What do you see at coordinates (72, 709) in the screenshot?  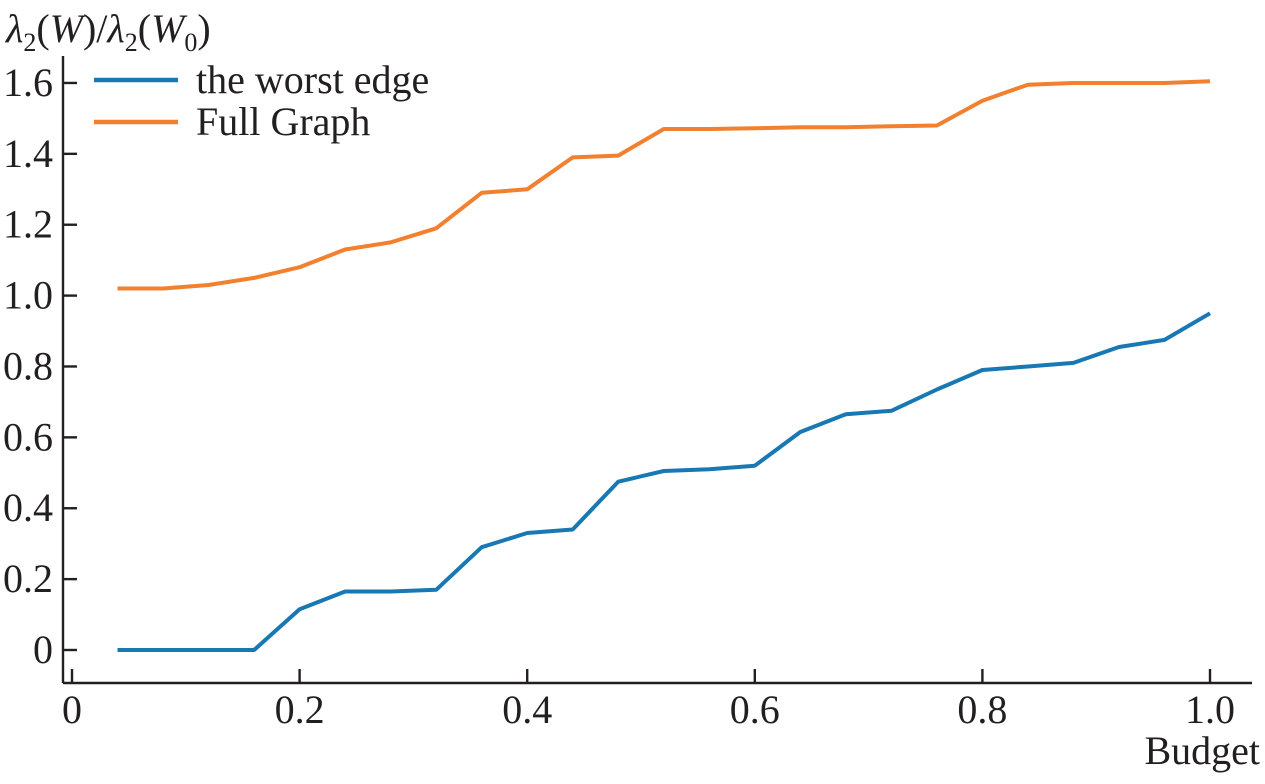 I see `x-tick-label: 0` at bounding box center [72, 709].